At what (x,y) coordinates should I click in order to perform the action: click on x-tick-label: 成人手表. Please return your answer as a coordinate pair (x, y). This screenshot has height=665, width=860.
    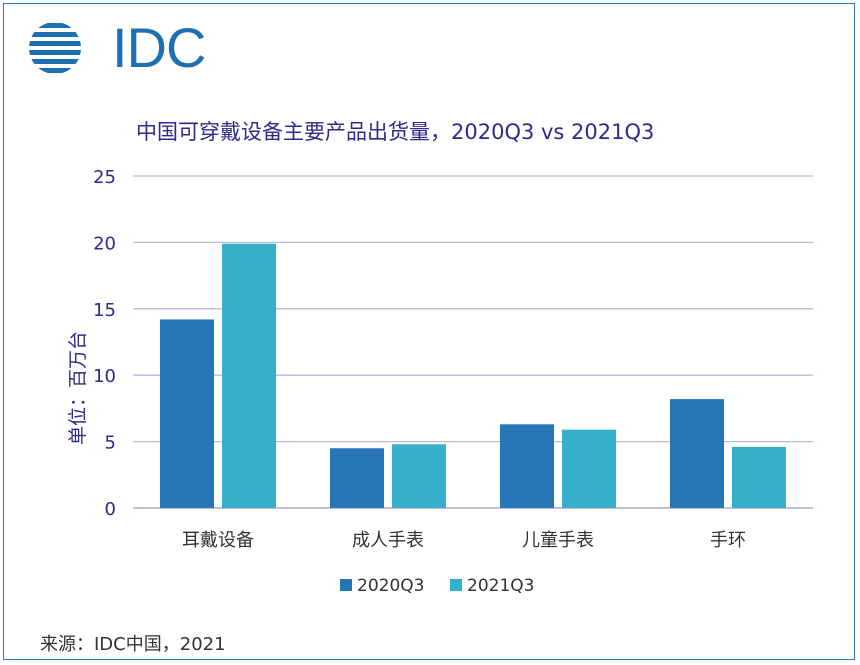
    Looking at the image, I should click on (388, 540).